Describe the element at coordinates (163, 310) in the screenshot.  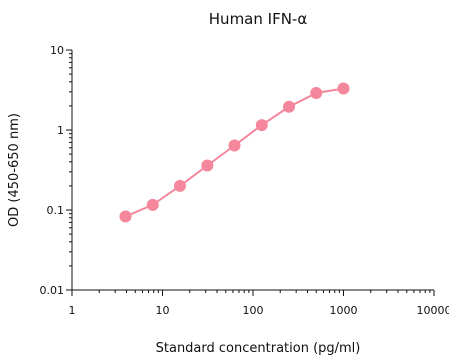
I see `x-tick-label: 10` at that location.